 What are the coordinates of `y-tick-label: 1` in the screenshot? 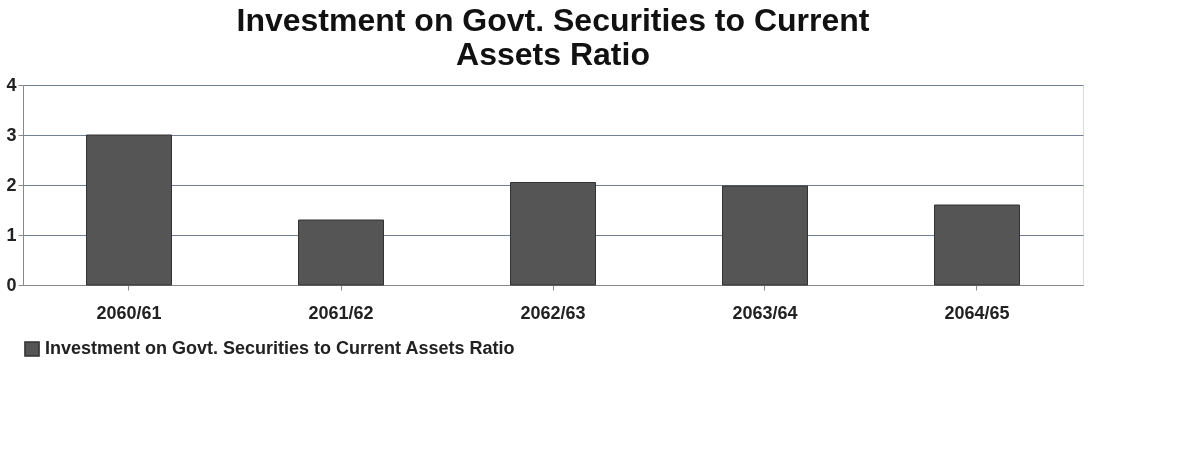 It's located at (11, 234).